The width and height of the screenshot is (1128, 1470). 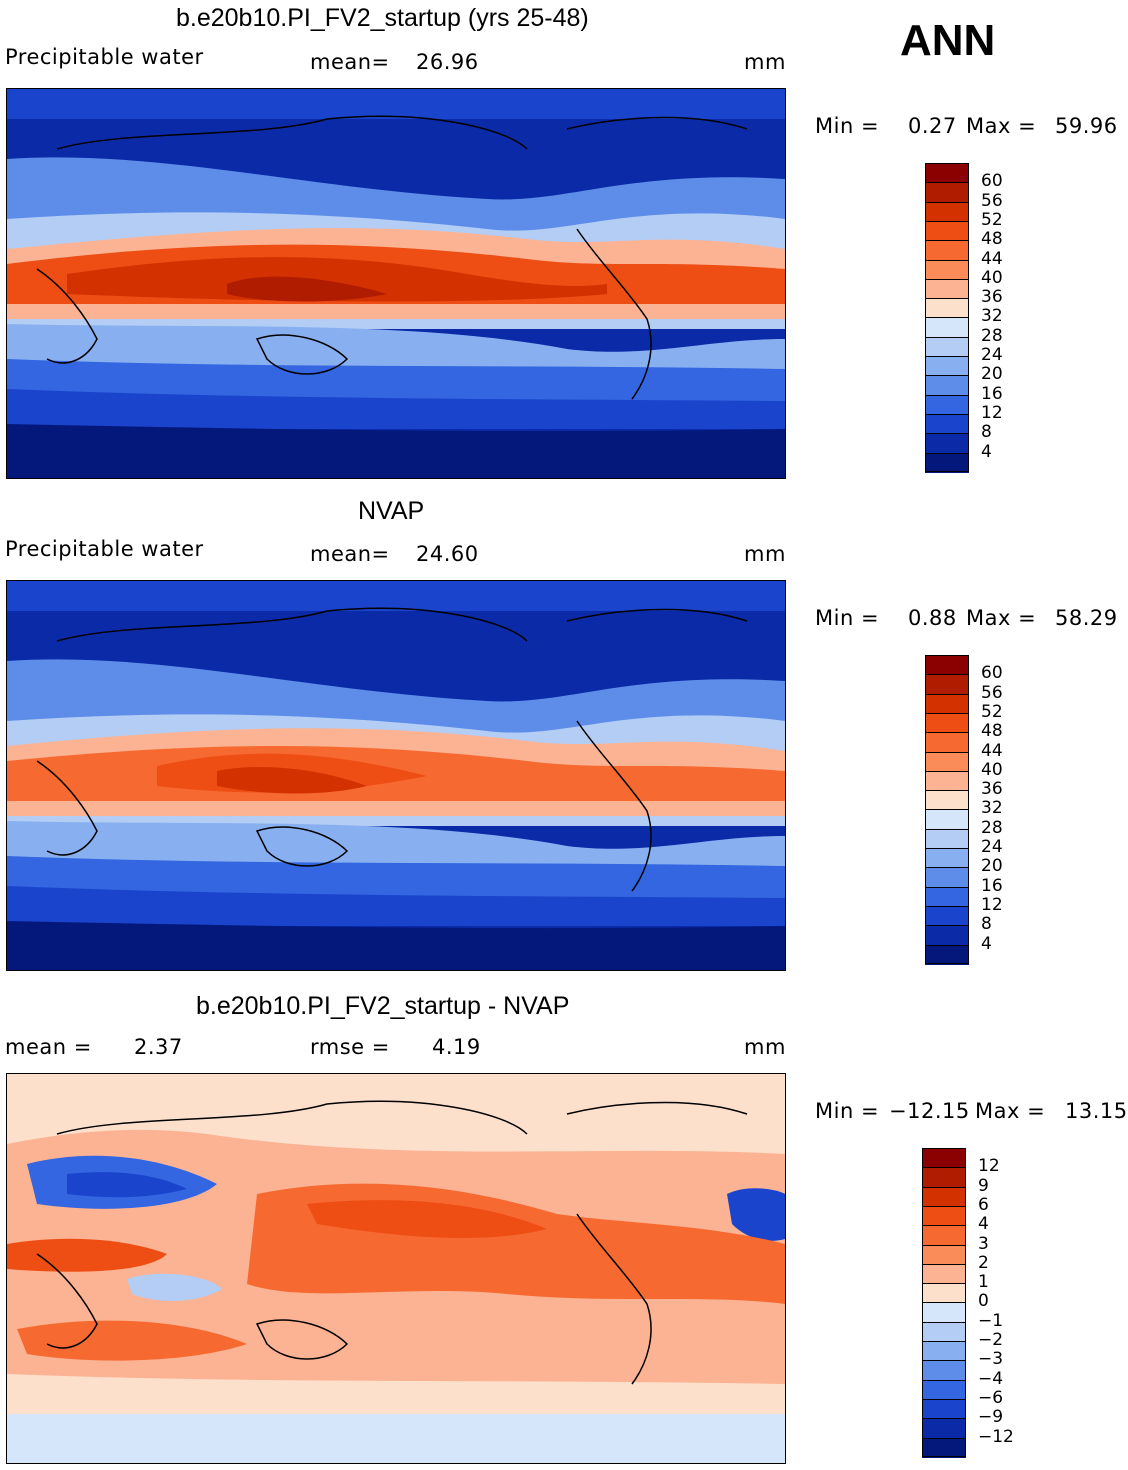 What do you see at coordinates (158, 1047) in the screenshot?
I see `panel3-mean-value: 2.37` at bounding box center [158, 1047].